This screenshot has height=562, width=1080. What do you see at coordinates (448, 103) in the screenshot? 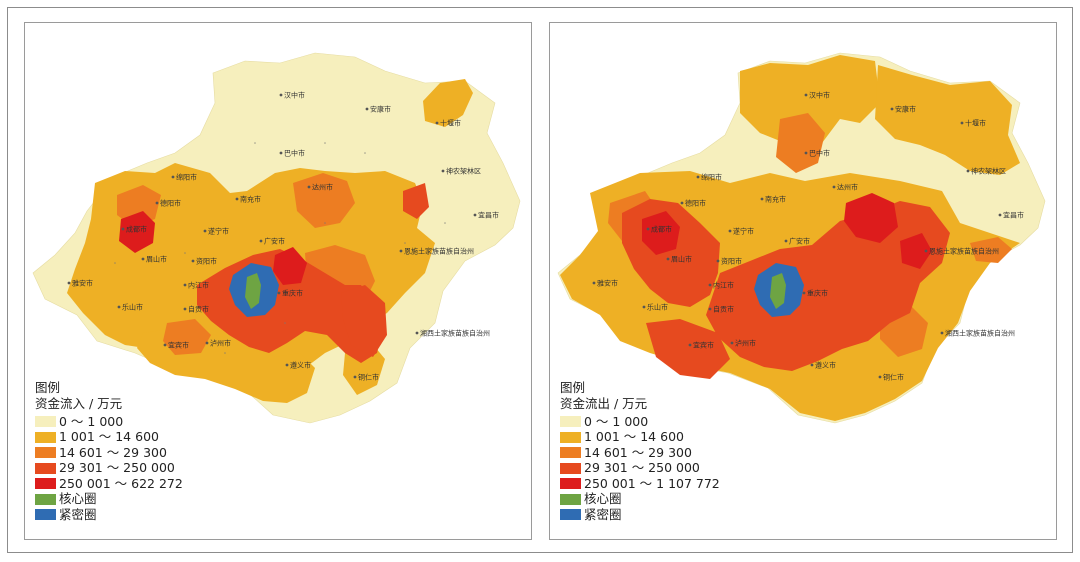
I see `region-shiyan` at bounding box center [448, 103].